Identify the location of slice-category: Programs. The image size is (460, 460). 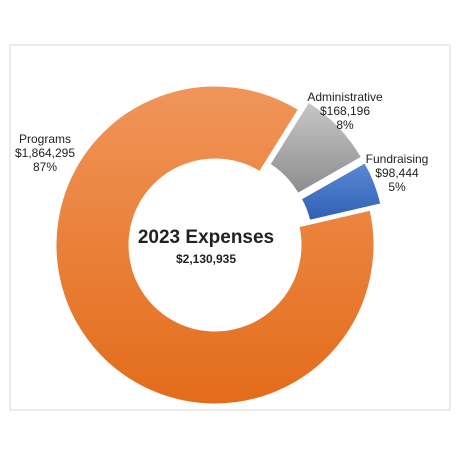
(45, 139).